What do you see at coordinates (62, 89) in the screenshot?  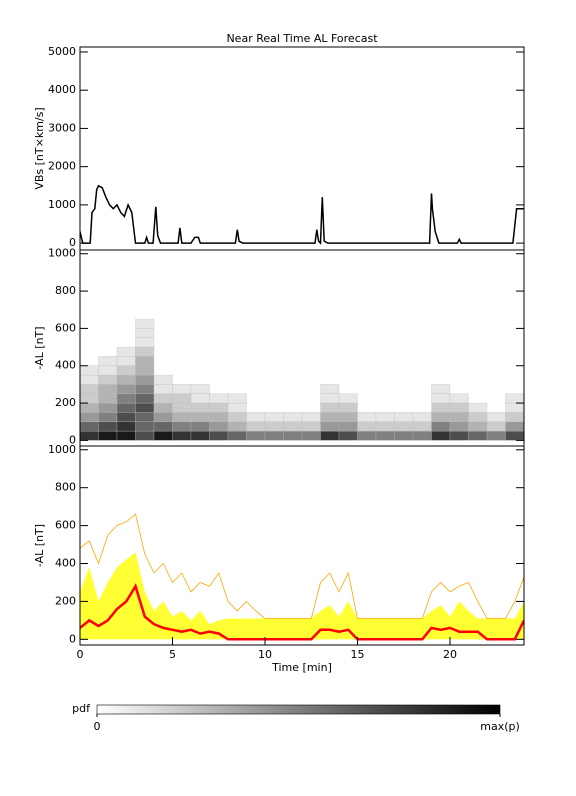 I see `y-tick-label: 4000` at bounding box center [62, 89].